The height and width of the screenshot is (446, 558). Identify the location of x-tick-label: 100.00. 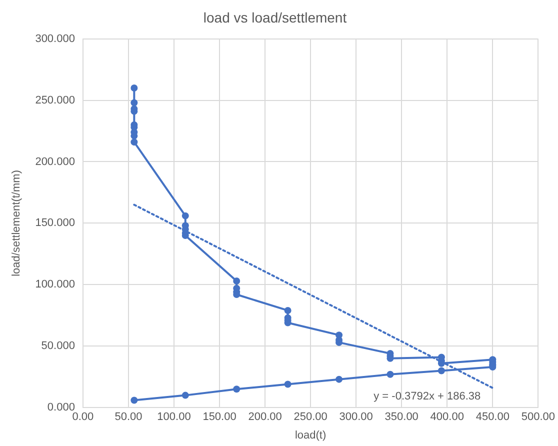
(174, 417).